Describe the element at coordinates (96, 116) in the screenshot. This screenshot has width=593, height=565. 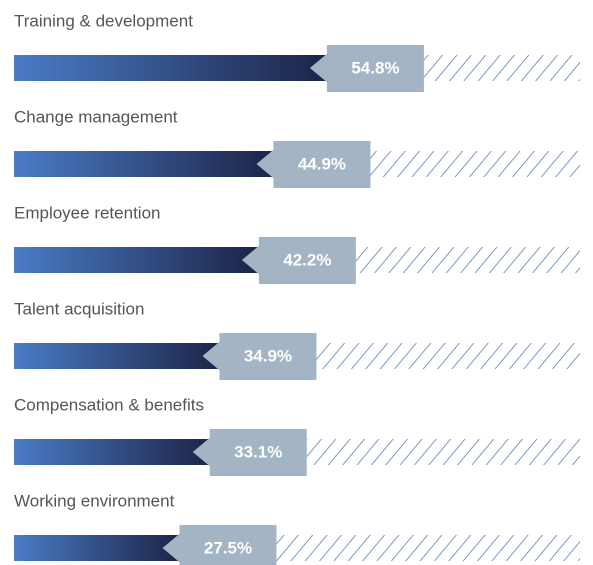
I see `category-label: Change management` at that location.